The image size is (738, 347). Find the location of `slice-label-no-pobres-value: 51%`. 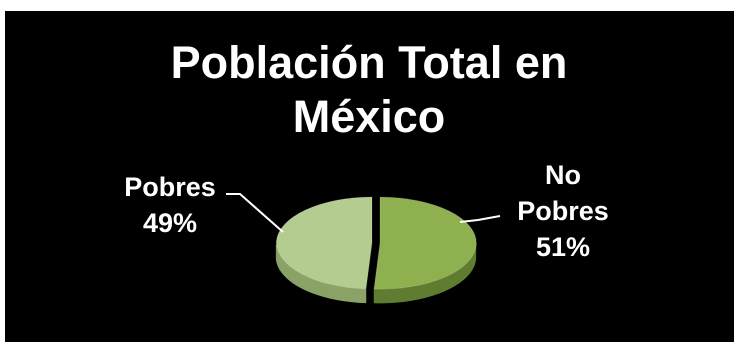

slice-label-no-pobres-value: 51% is located at coordinates (563, 247).